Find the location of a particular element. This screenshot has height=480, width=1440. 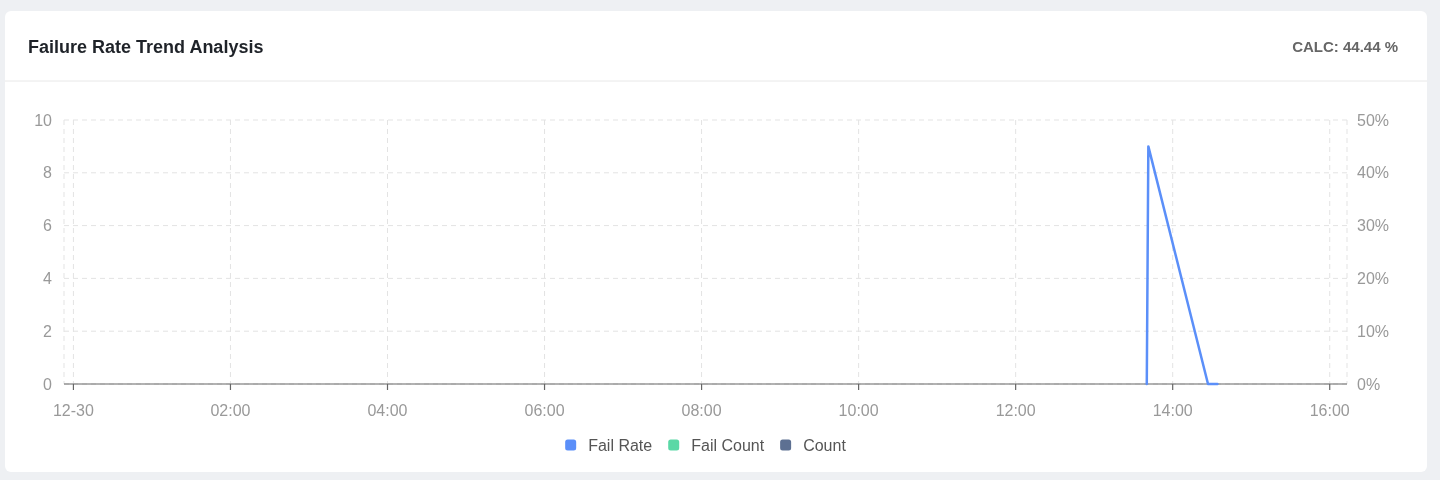

x-tick-label: 16:00 is located at coordinates (1329, 410).